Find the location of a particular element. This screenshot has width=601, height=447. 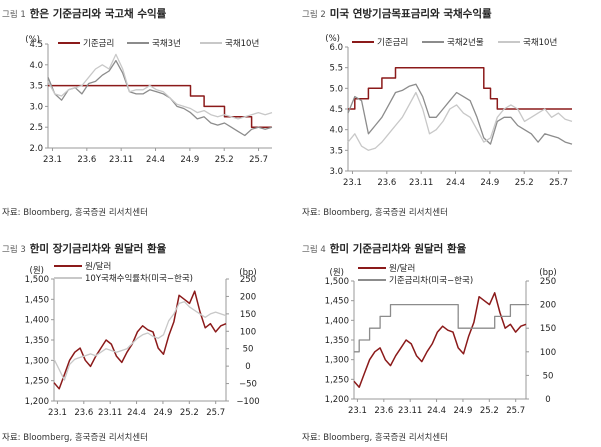

panel-2-header: 그림 2 미국 연방기금목표금리와 국채수익률 is located at coordinates (397, 13).